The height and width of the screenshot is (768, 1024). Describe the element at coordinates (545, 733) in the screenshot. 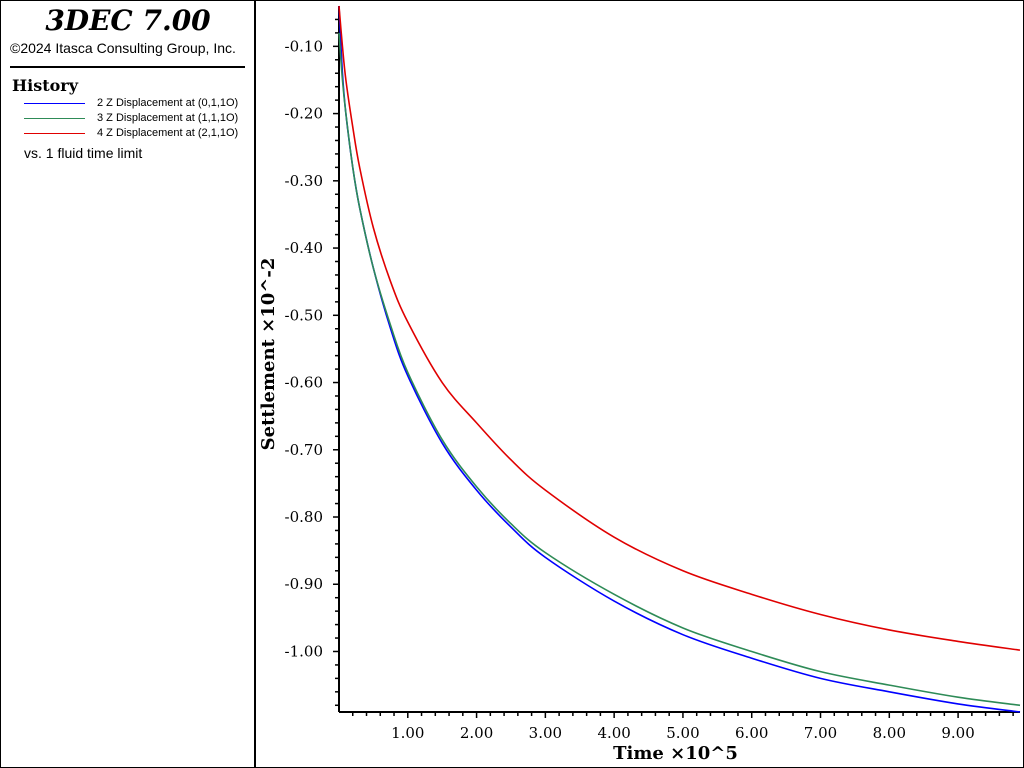

I see `x-tick-label: 3.00` at that location.